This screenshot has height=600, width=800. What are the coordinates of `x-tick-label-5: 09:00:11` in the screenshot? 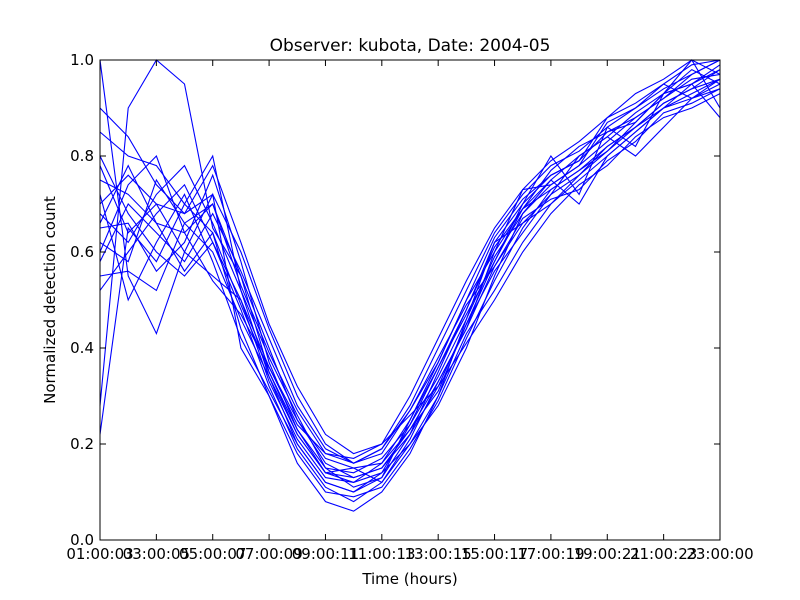 It's located at (325, 554).